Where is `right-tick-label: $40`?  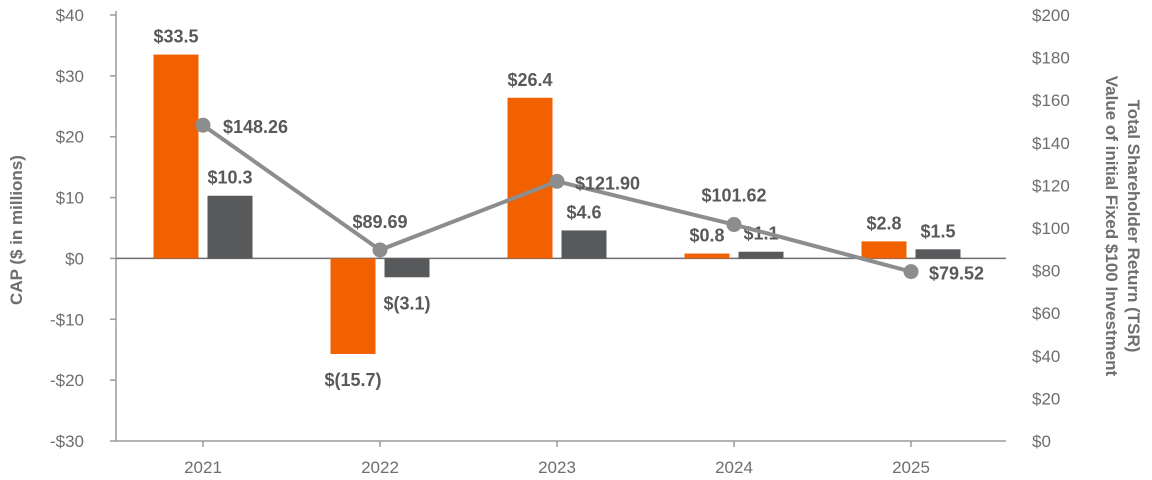
right-tick-label: $40 is located at coordinates (1046, 356).